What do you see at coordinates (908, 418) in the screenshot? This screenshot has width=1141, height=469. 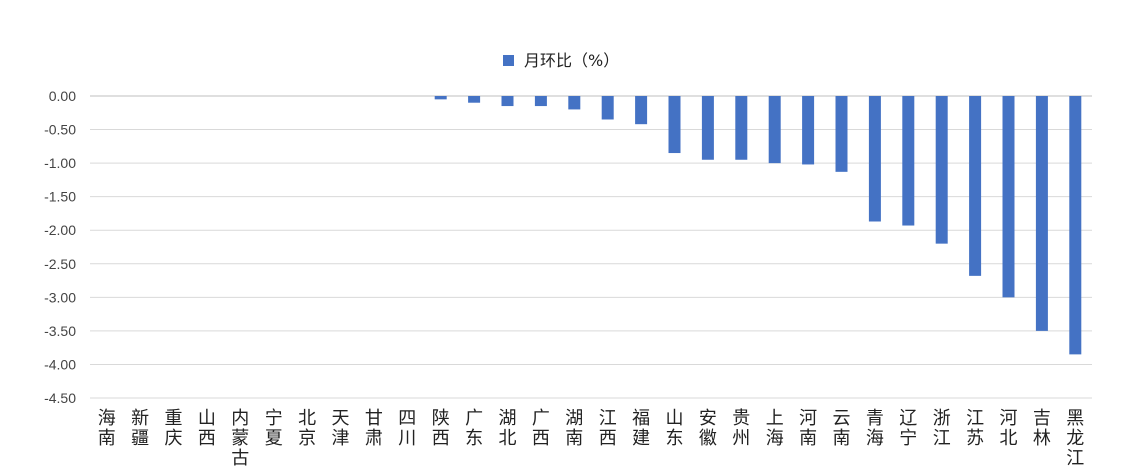 I see `x-category-label: 辽` at bounding box center [908, 418].